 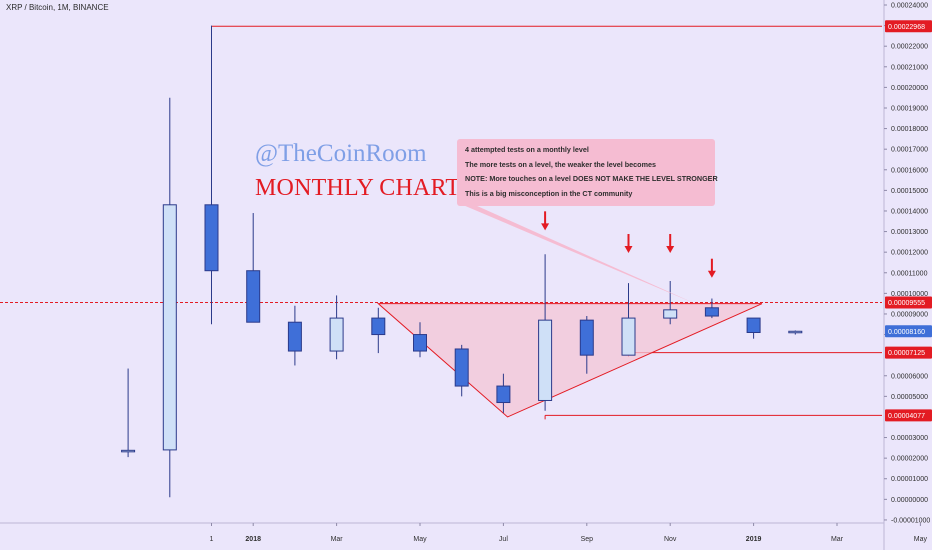 I want to click on y-tick-label: -0.00001000, so click(x=910, y=520).